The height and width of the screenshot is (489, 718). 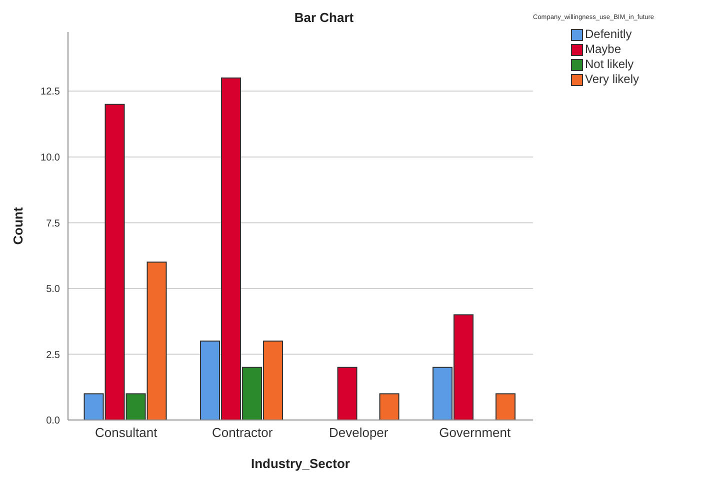 I want to click on x-tick-label: Consultant, so click(x=126, y=432).